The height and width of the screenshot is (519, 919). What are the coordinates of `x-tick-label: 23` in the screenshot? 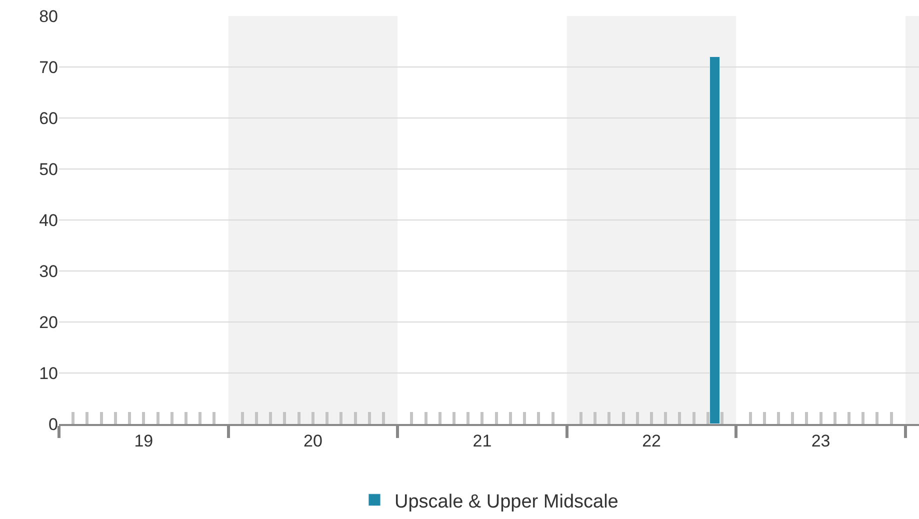 It's located at (820, 440).